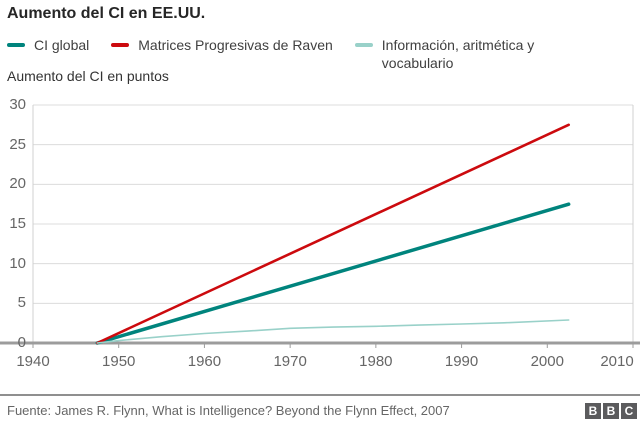 Image resolution: width=640 pixels, height=426 pixels. Describe the element at coordinates (235, 45) in the screenshot. I see `legend-label-raven: Matrices Progresivas de Raven` at that location.